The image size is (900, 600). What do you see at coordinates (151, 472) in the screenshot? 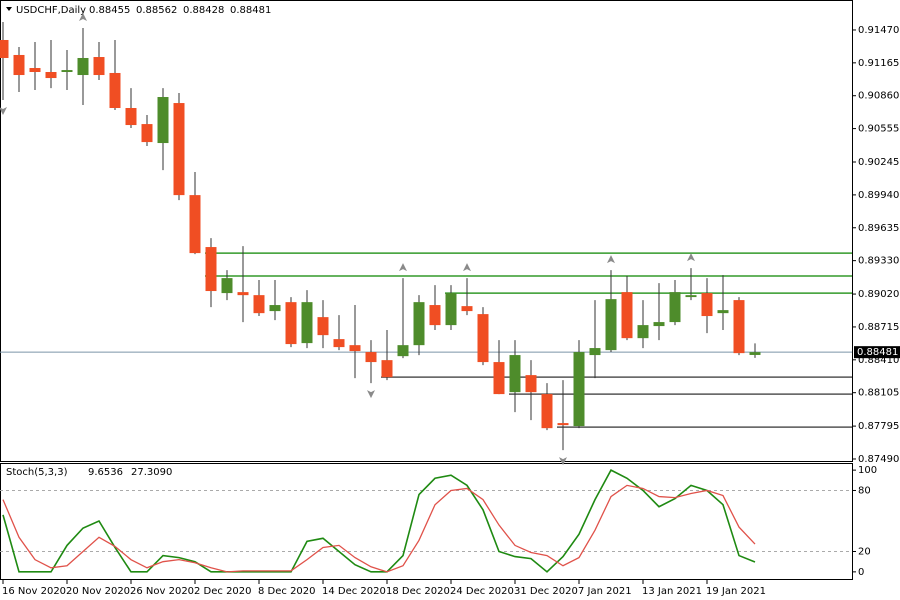
I see `d-readout: 27.3090` at bounding box center [151, 472].